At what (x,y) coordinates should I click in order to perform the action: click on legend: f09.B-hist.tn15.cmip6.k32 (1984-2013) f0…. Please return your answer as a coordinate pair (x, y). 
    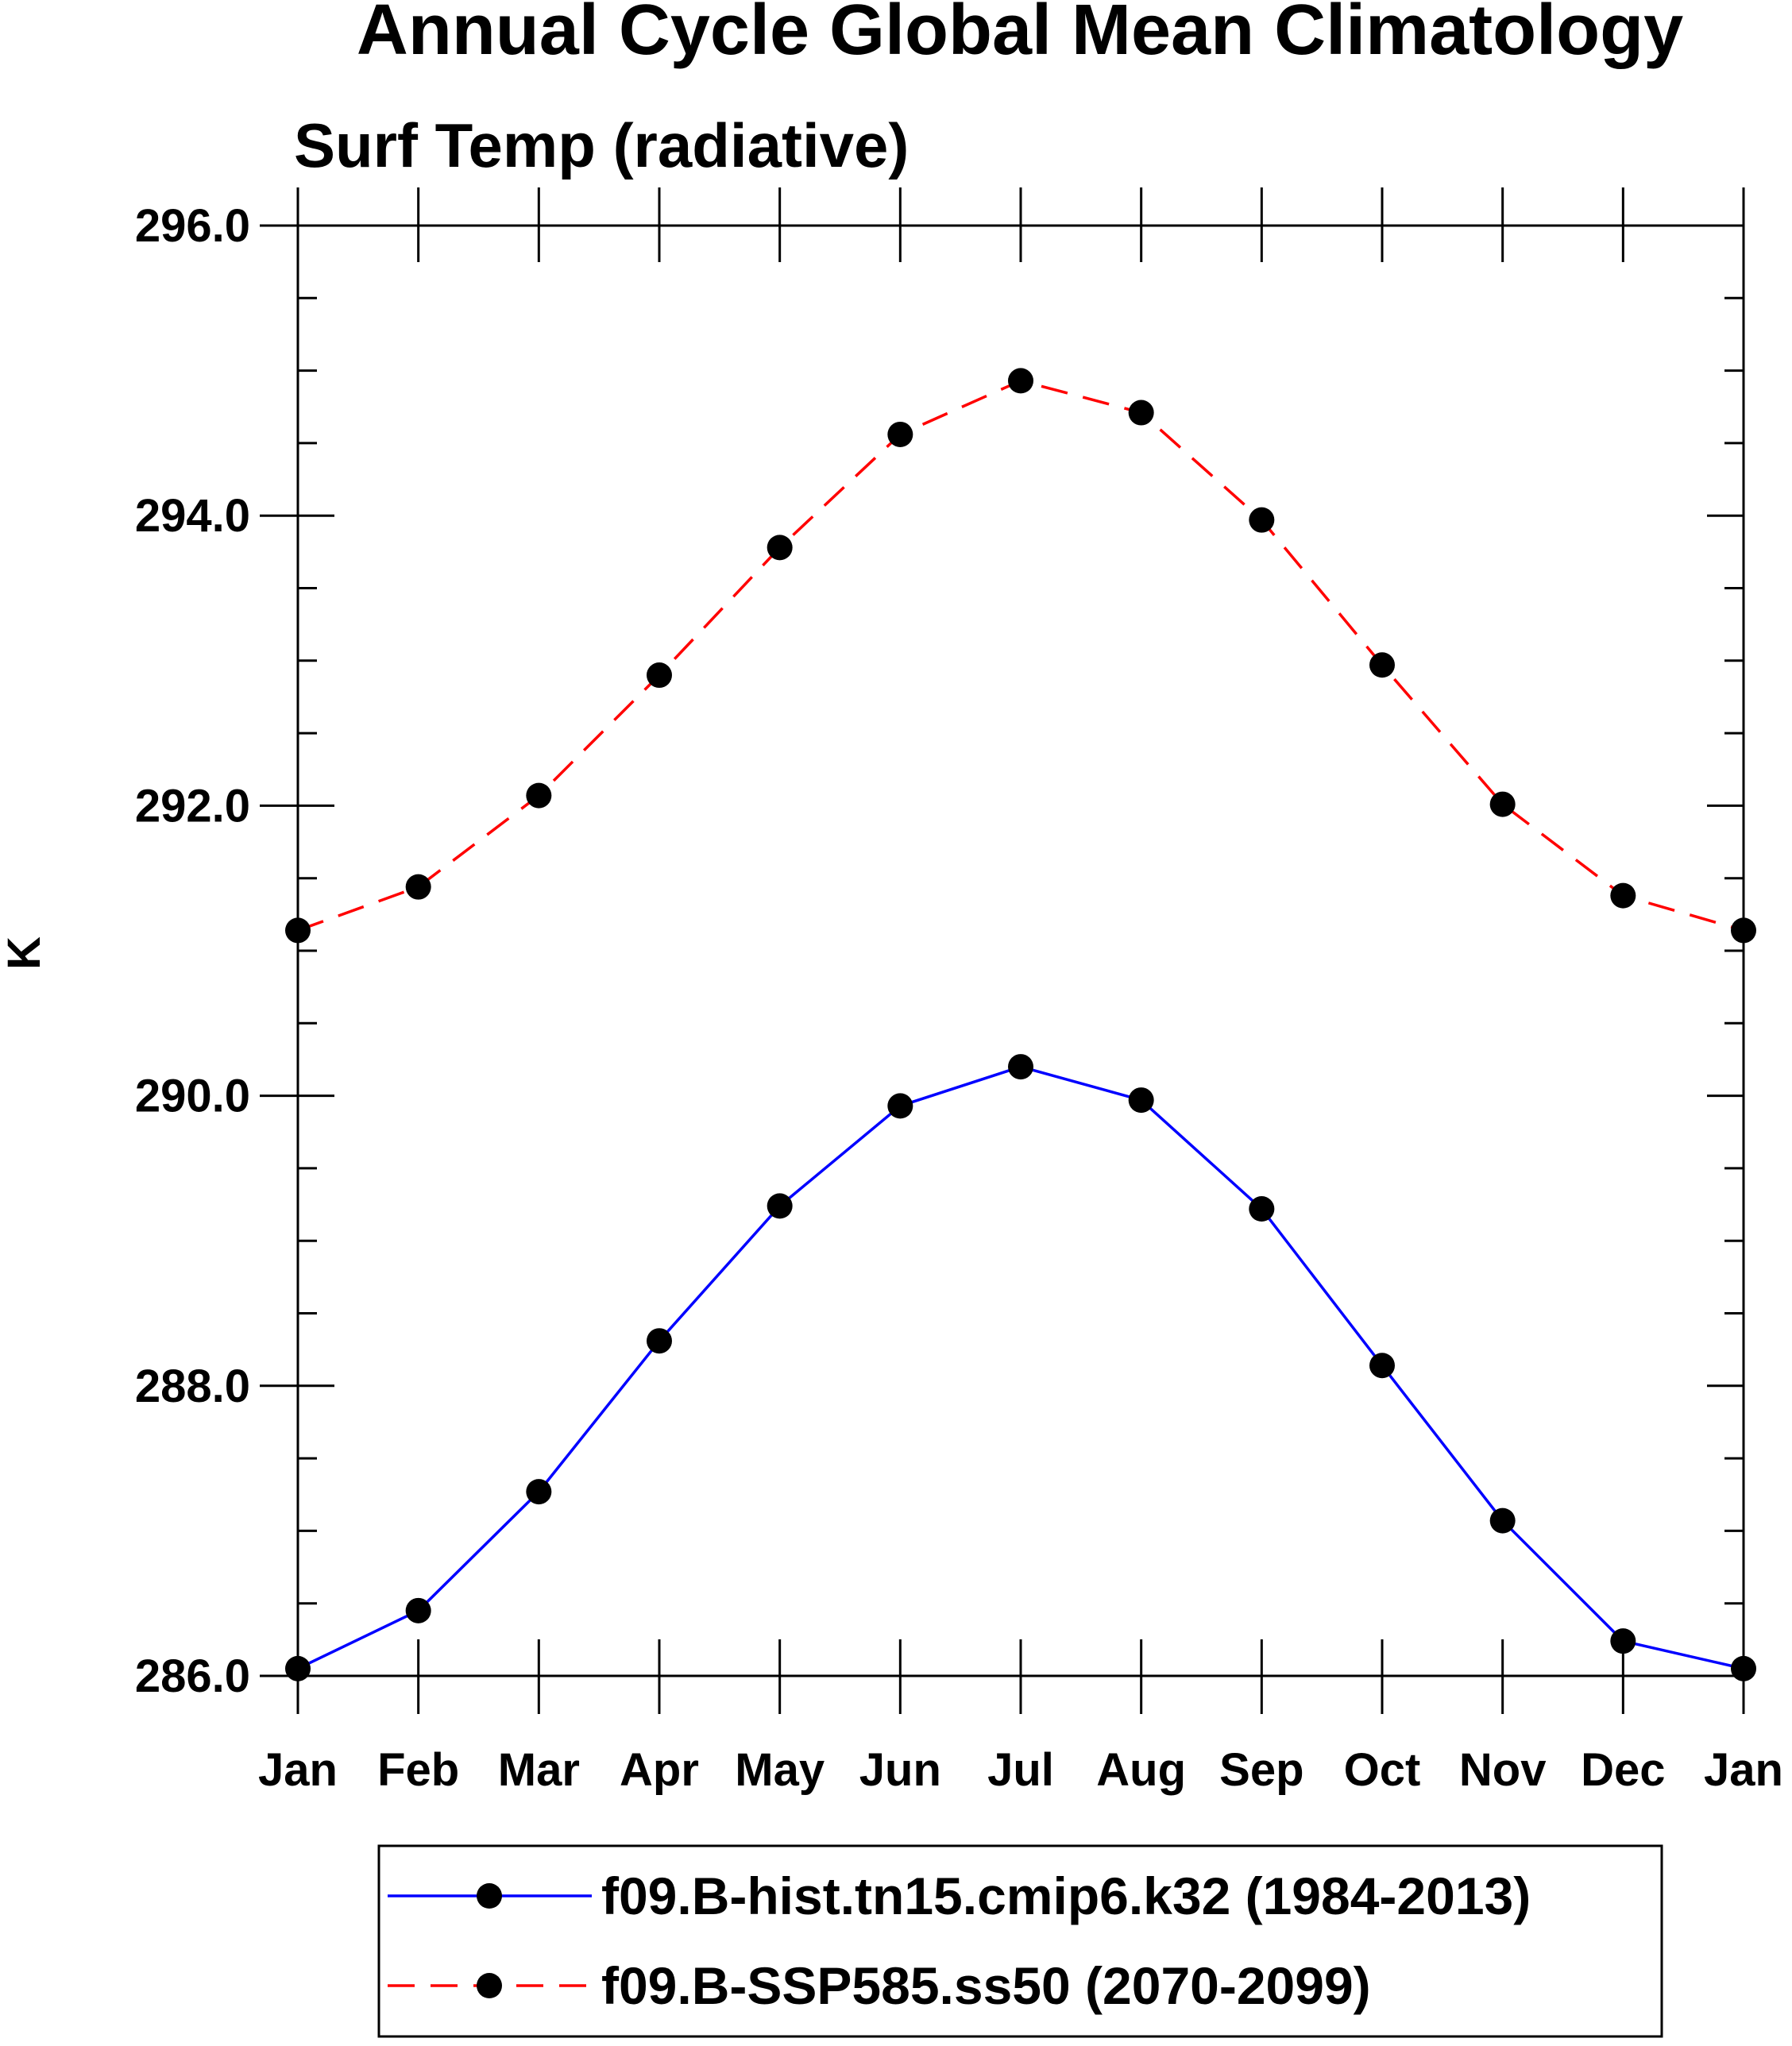
    Looking at the image, I should click on (1020, 1941).